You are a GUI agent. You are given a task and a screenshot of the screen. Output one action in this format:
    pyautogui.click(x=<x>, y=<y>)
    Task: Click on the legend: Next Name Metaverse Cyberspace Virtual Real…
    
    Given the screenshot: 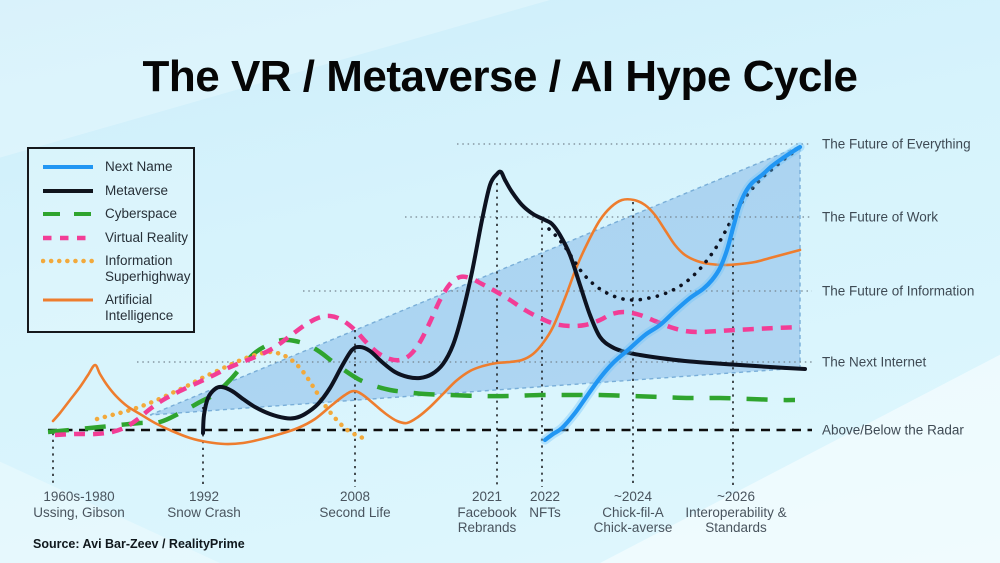 What is the action you would take?
    pyautogui.click(x=111, y=240)
    